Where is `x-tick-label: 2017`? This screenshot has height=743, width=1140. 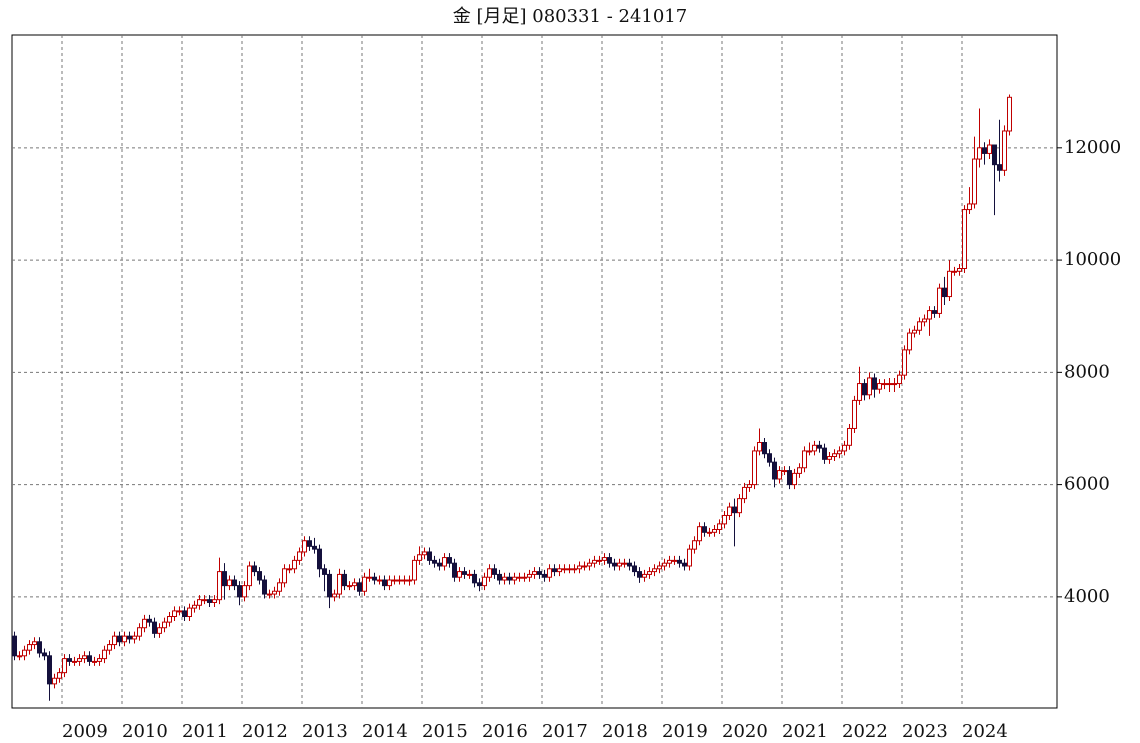
x-tick-label: 2017 is located at coordinates (565, 731).